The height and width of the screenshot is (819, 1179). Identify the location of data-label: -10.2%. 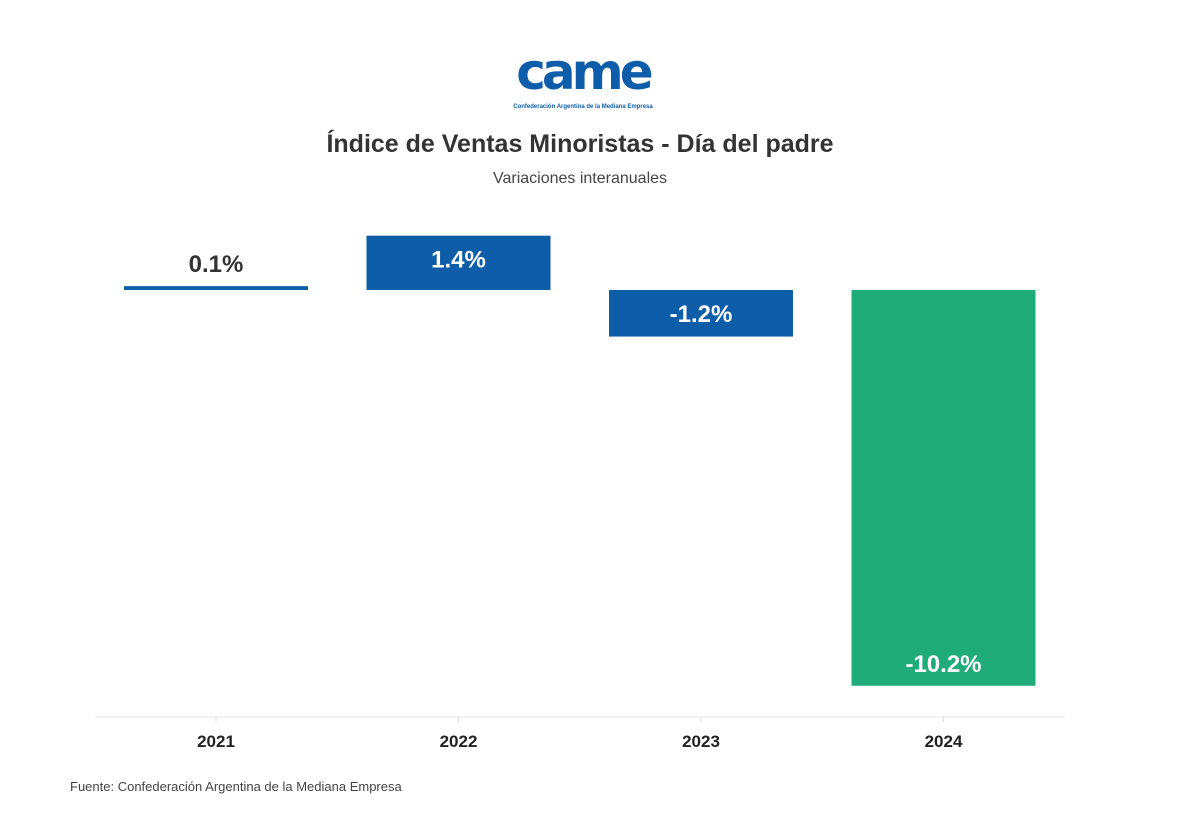
(943, 664).